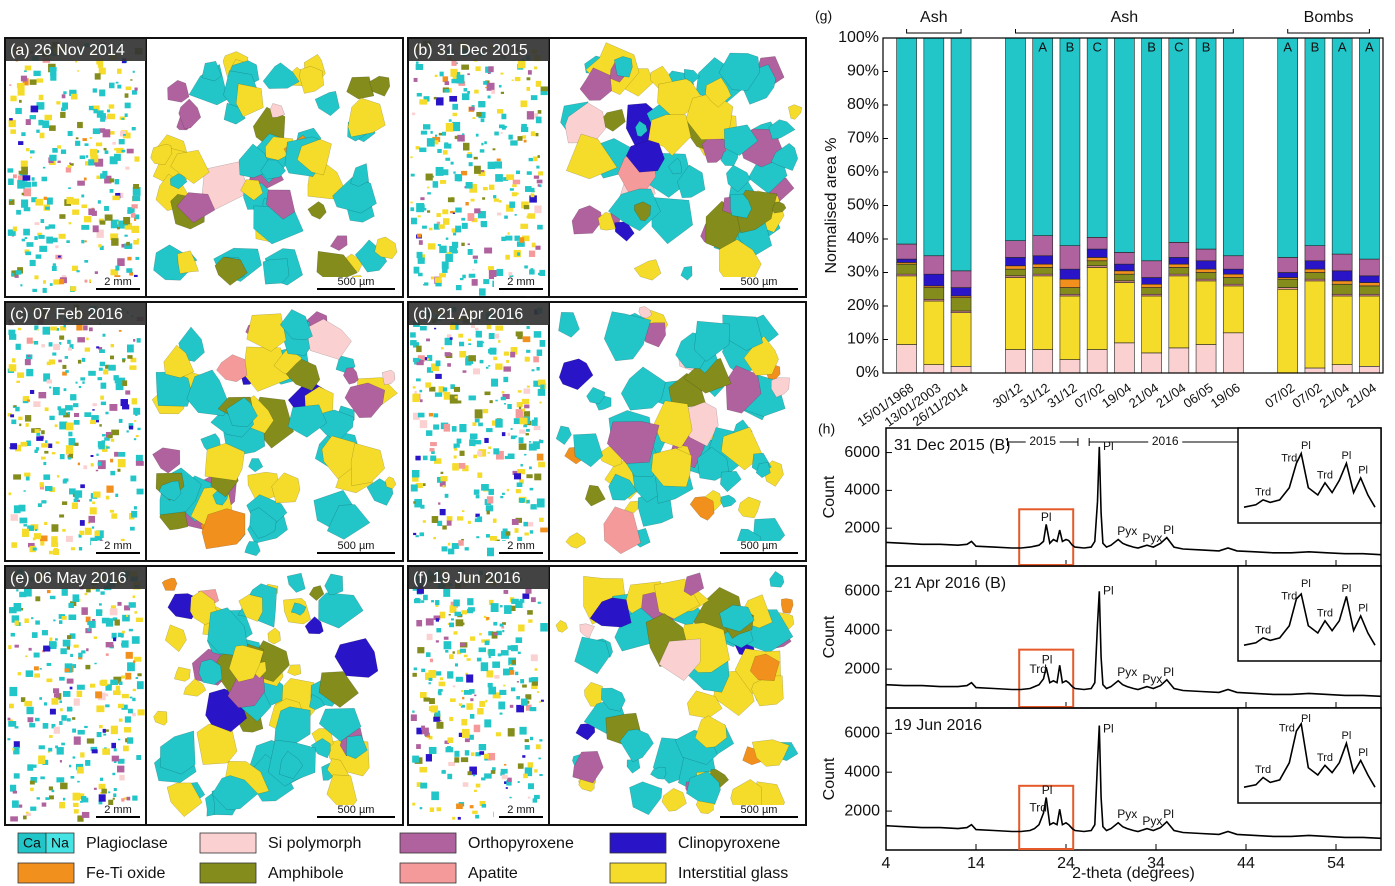  I want to click on peak-label: Pyx, so click(1127, 531).